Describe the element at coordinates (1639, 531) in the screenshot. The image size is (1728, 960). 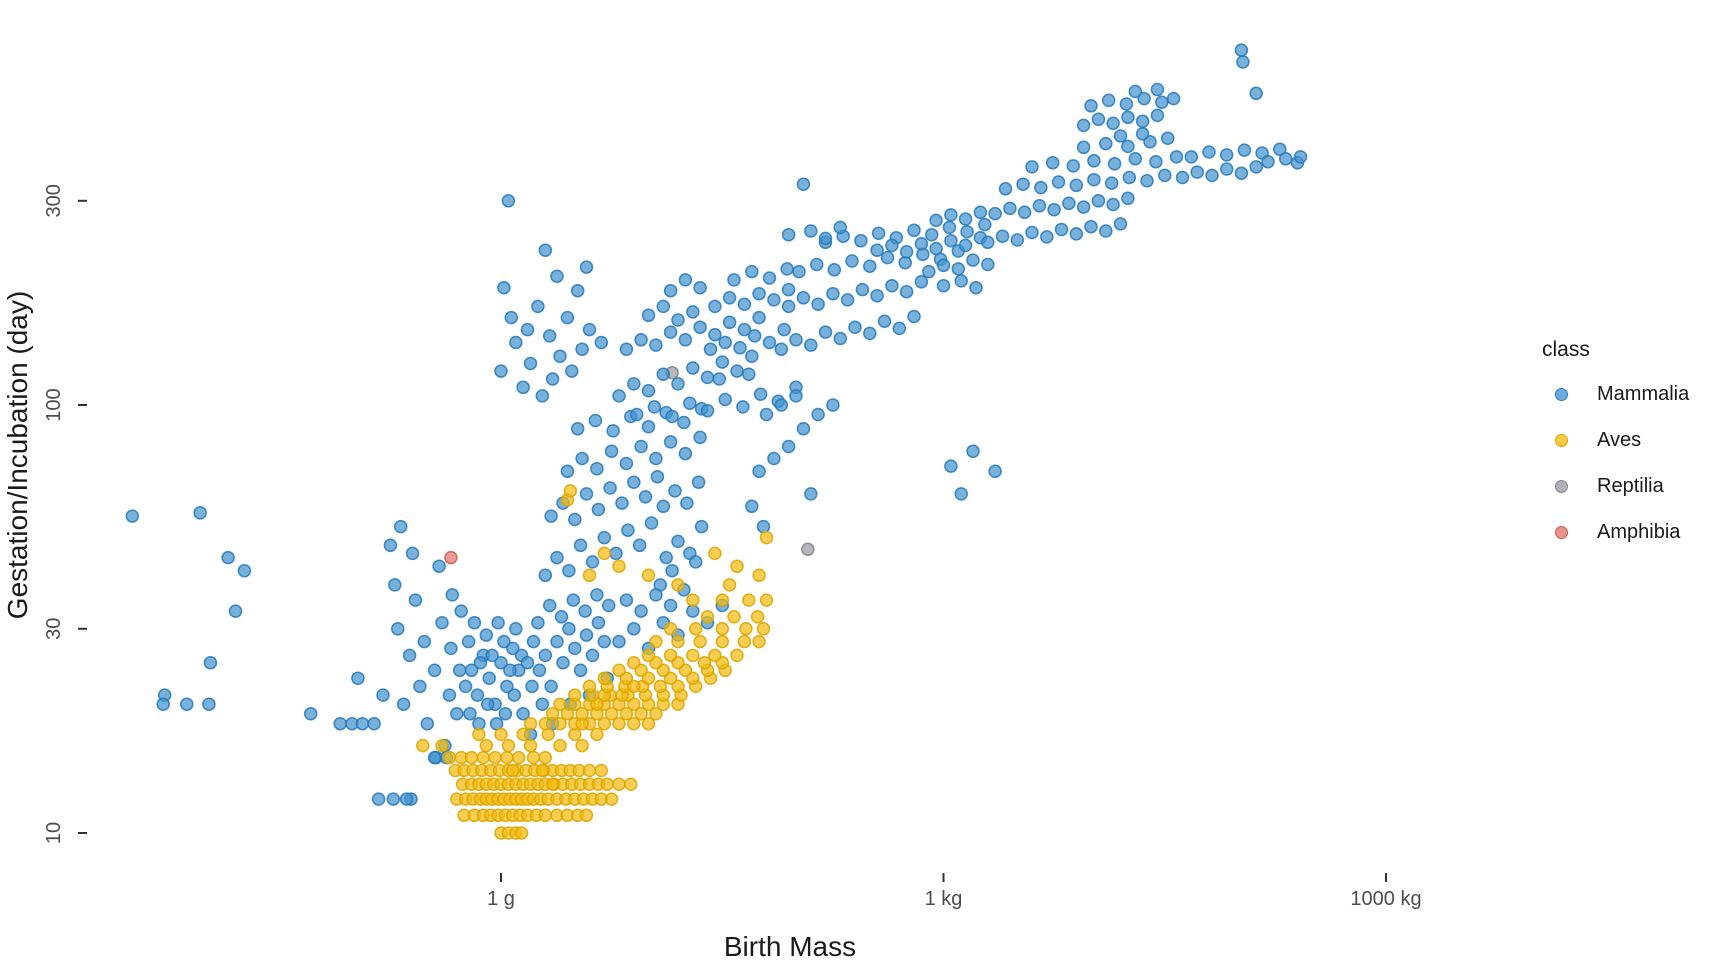
I see `legend-label-amphibia: Amphibia` at that location.